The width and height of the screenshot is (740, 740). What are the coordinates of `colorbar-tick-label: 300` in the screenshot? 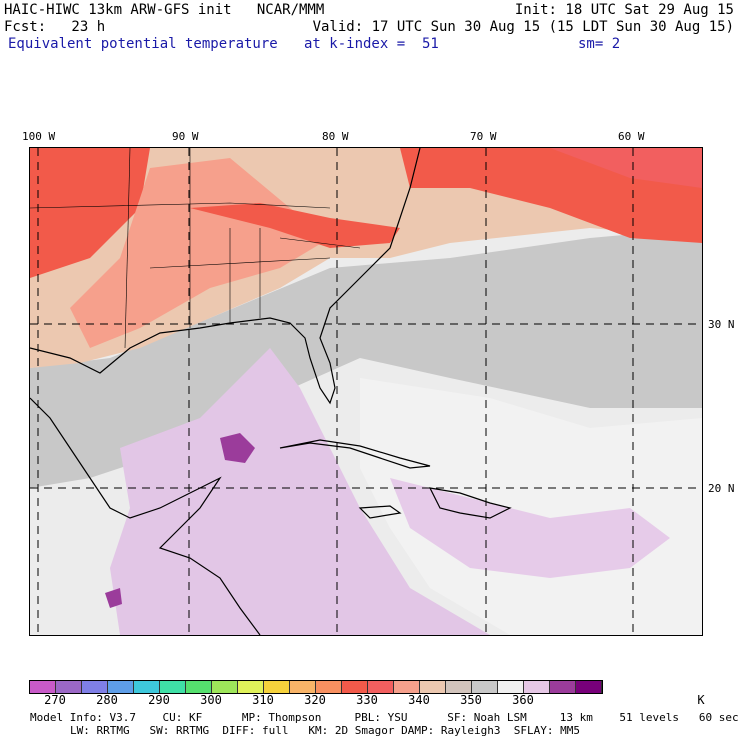 It's located at (211, 700).